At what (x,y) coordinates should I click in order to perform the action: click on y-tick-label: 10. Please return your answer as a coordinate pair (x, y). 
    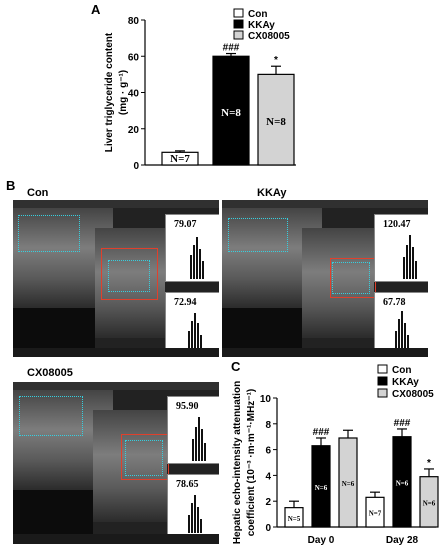
    Looking at the image, I should click on (266, 399).